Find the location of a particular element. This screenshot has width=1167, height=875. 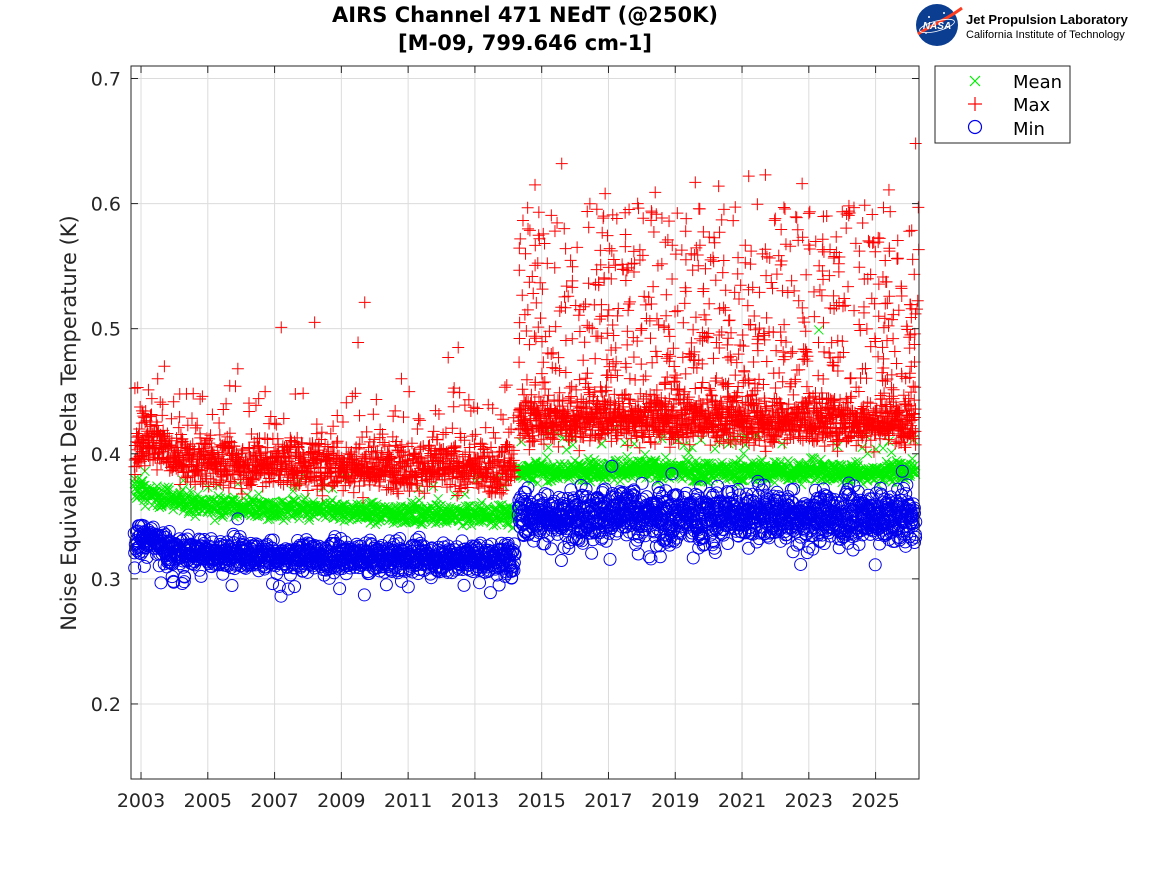

chart-title-line-1: AIRS Channel 471 NEdT (@250K) is located at coordinates (525, 15).